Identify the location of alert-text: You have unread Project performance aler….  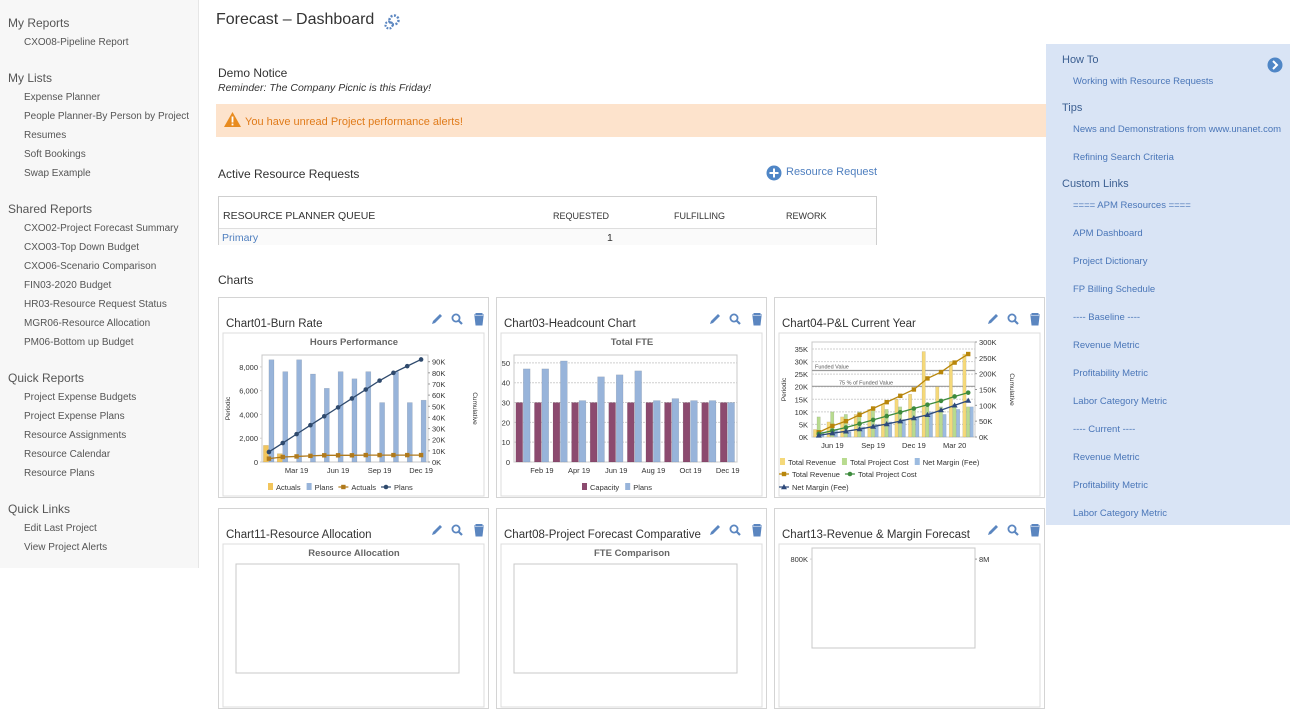
(354, 122).